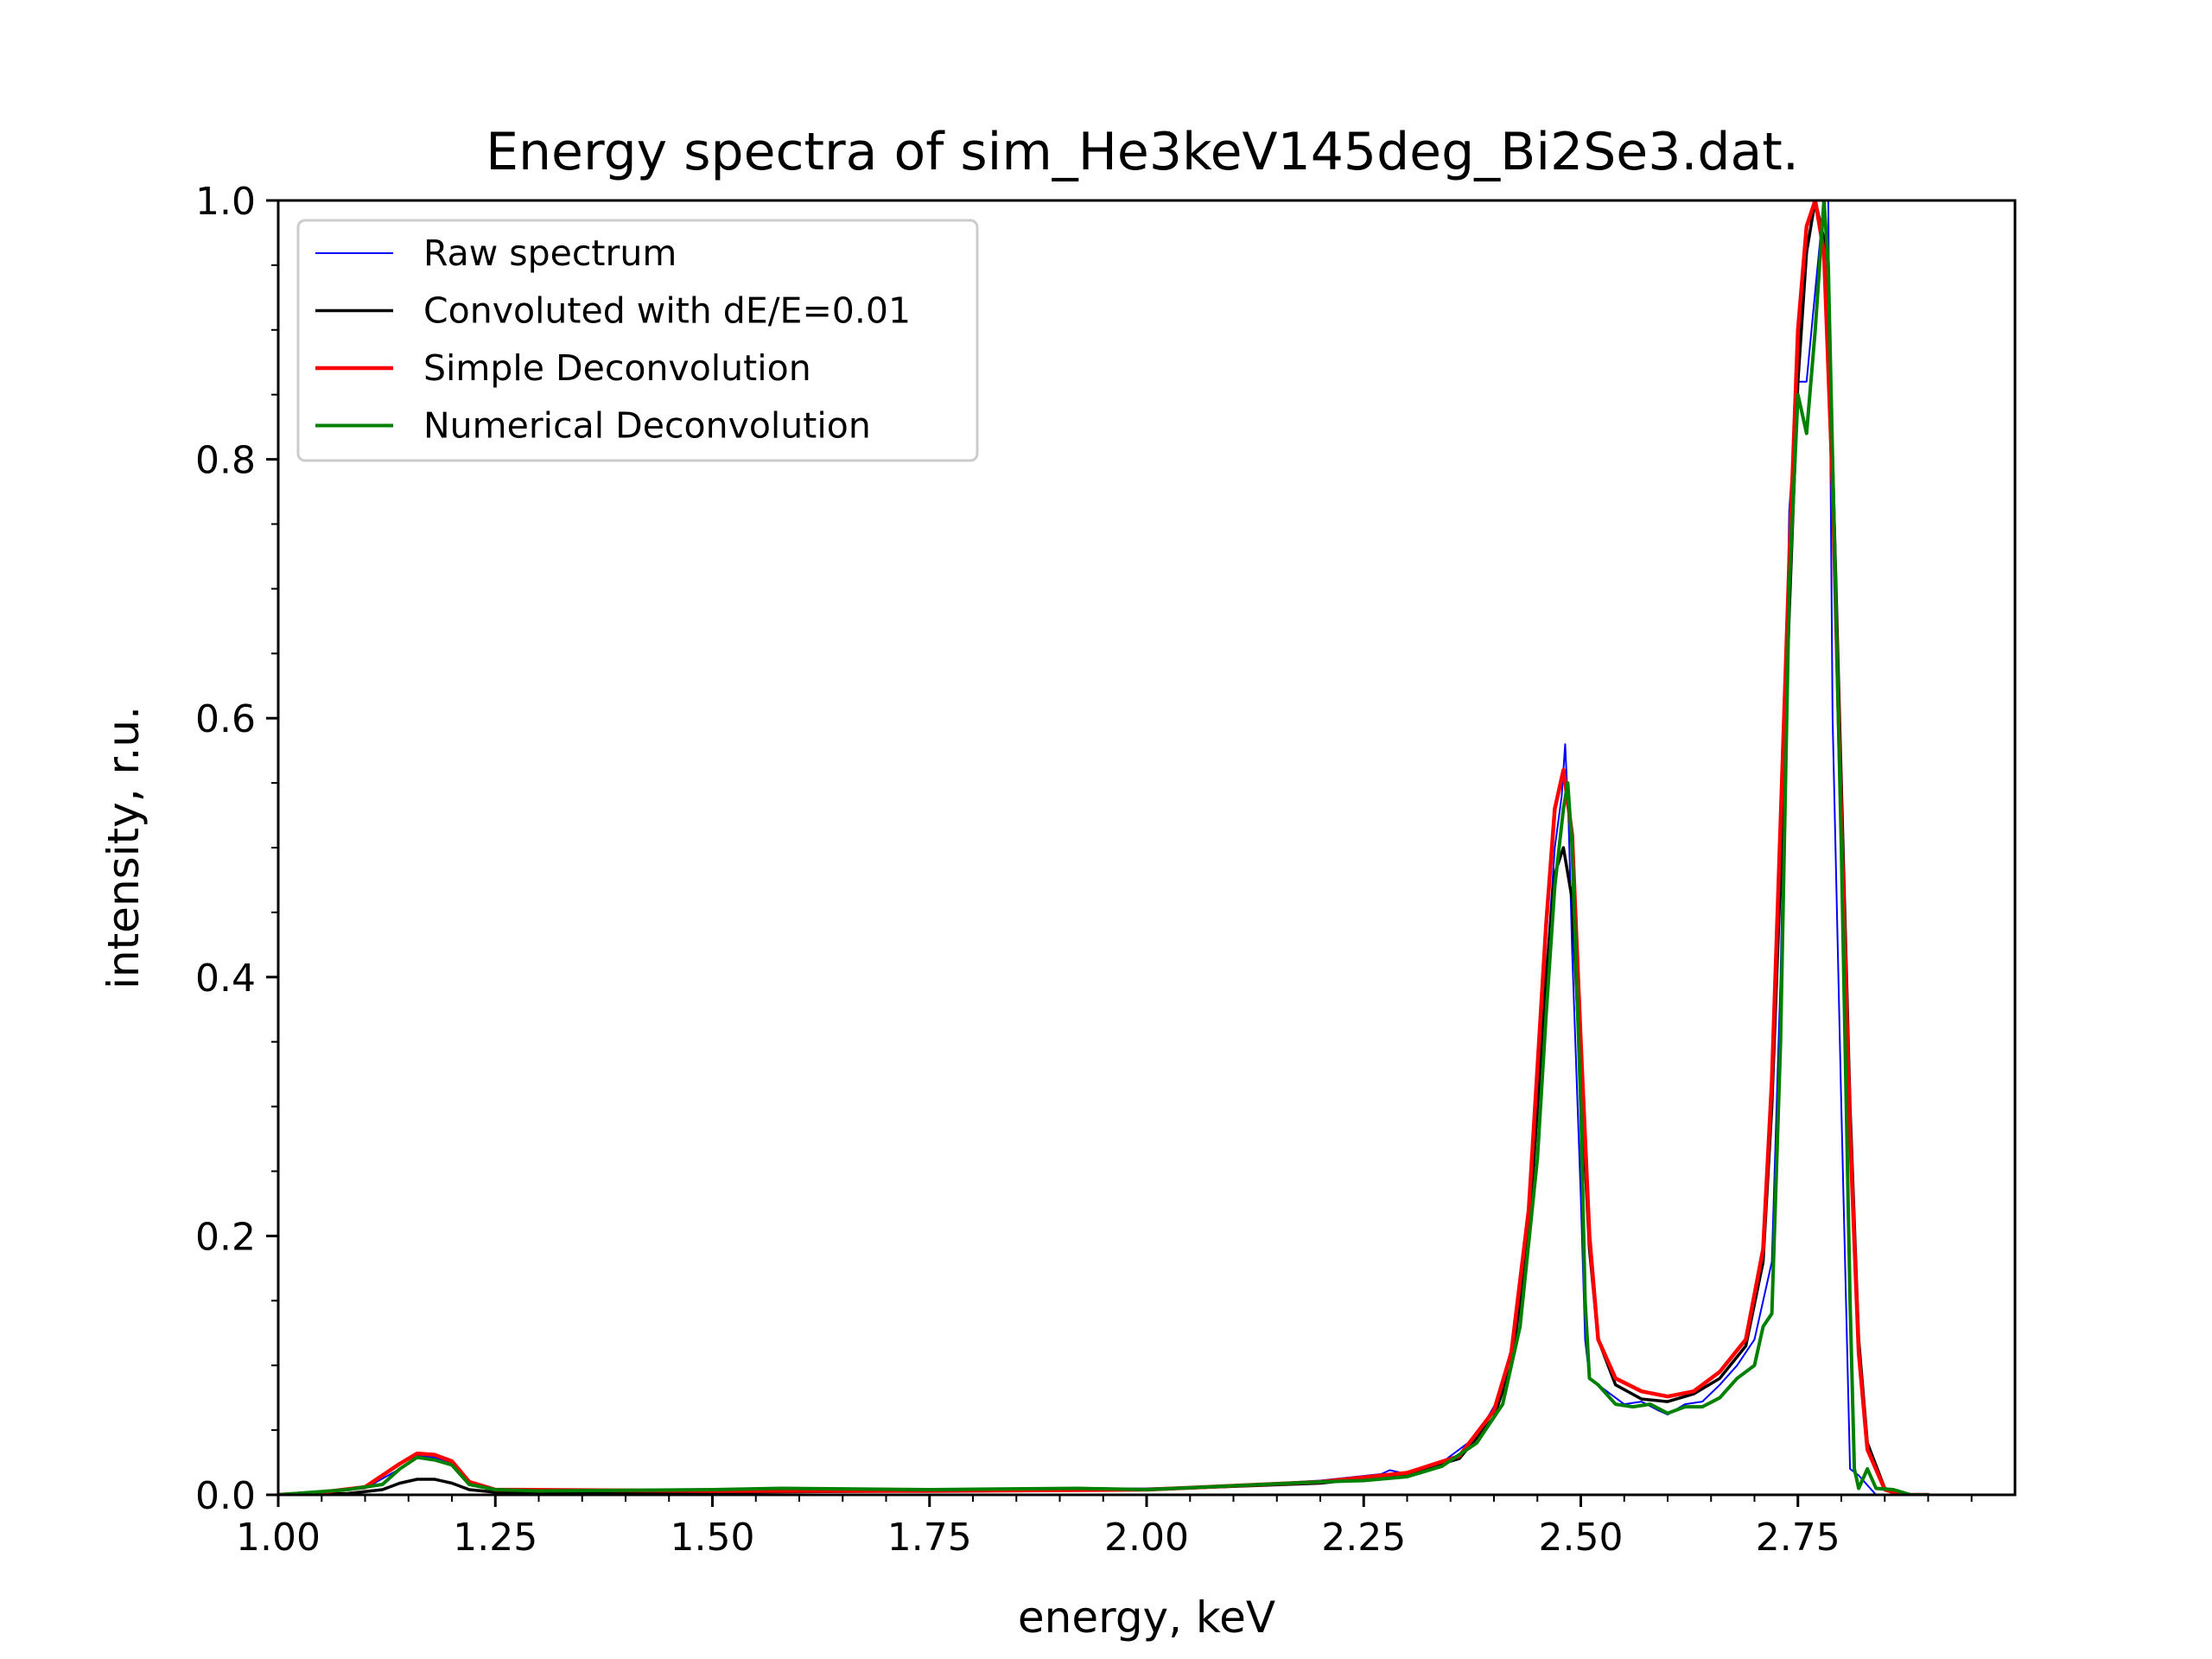  Describe the element at coordinates (713, 1538) in the screenshot. I see `x-tick-label: 1.50` at that location.